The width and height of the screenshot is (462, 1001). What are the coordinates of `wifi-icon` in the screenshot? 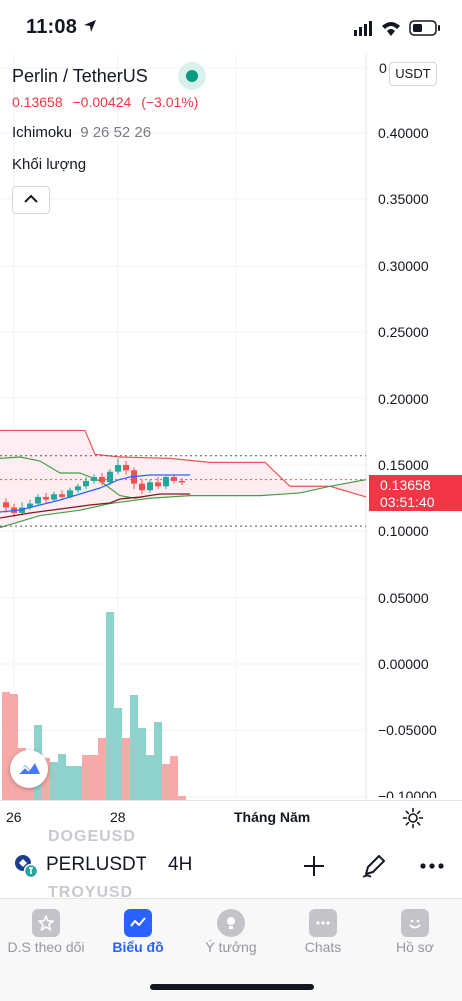 It's located at (391, 29).